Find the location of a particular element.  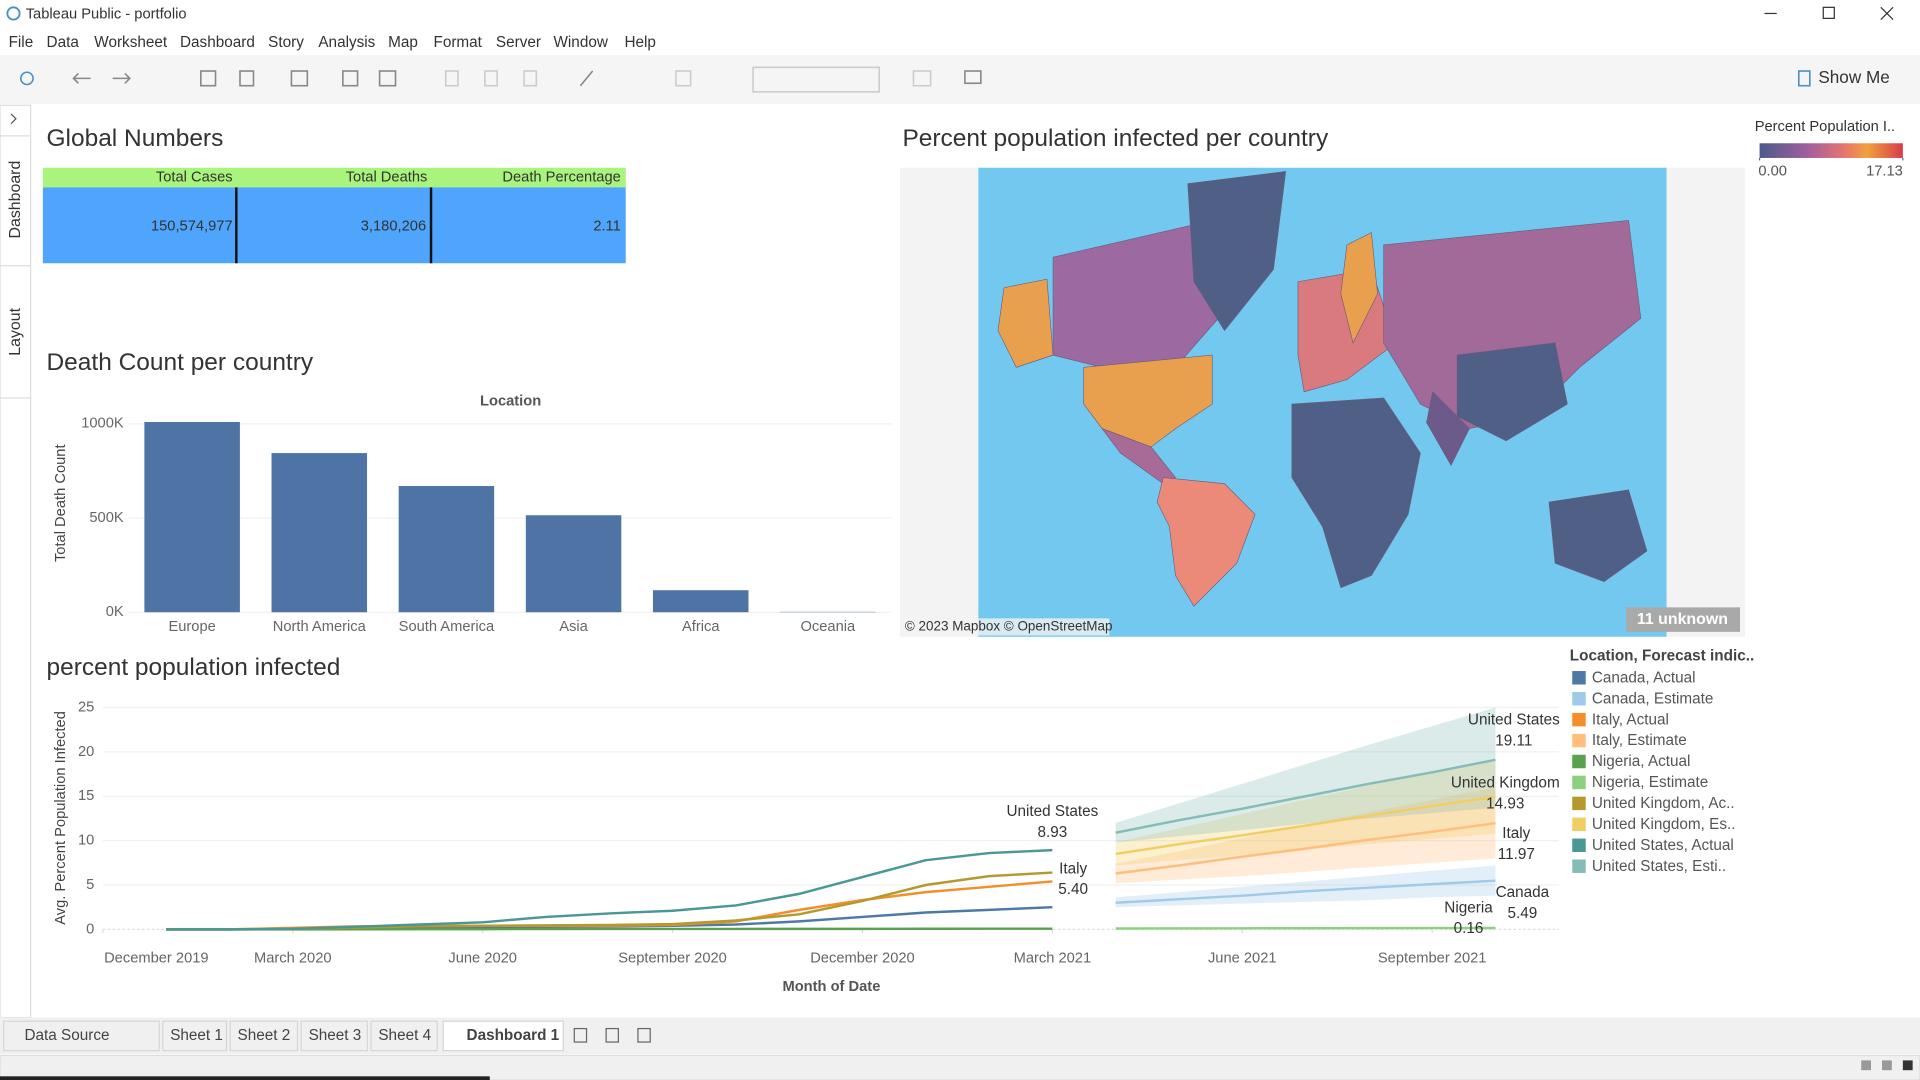

sheet-tab-label: Sheet 3 is located at coordinates (335, 1035).